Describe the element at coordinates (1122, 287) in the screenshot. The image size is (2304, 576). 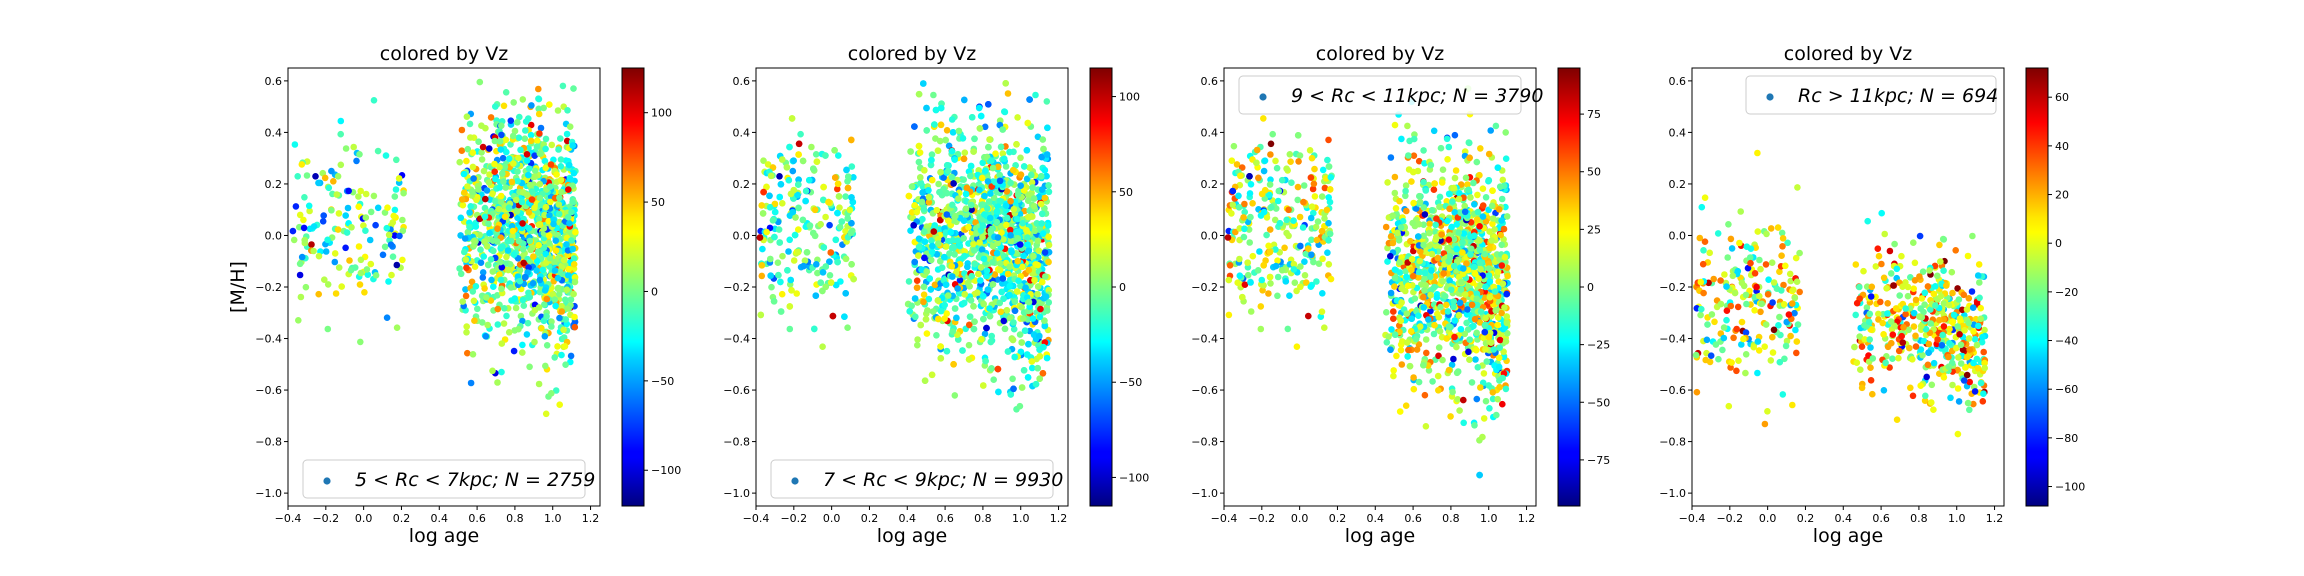
I see `colorbar-tick-label: 0` at that location.